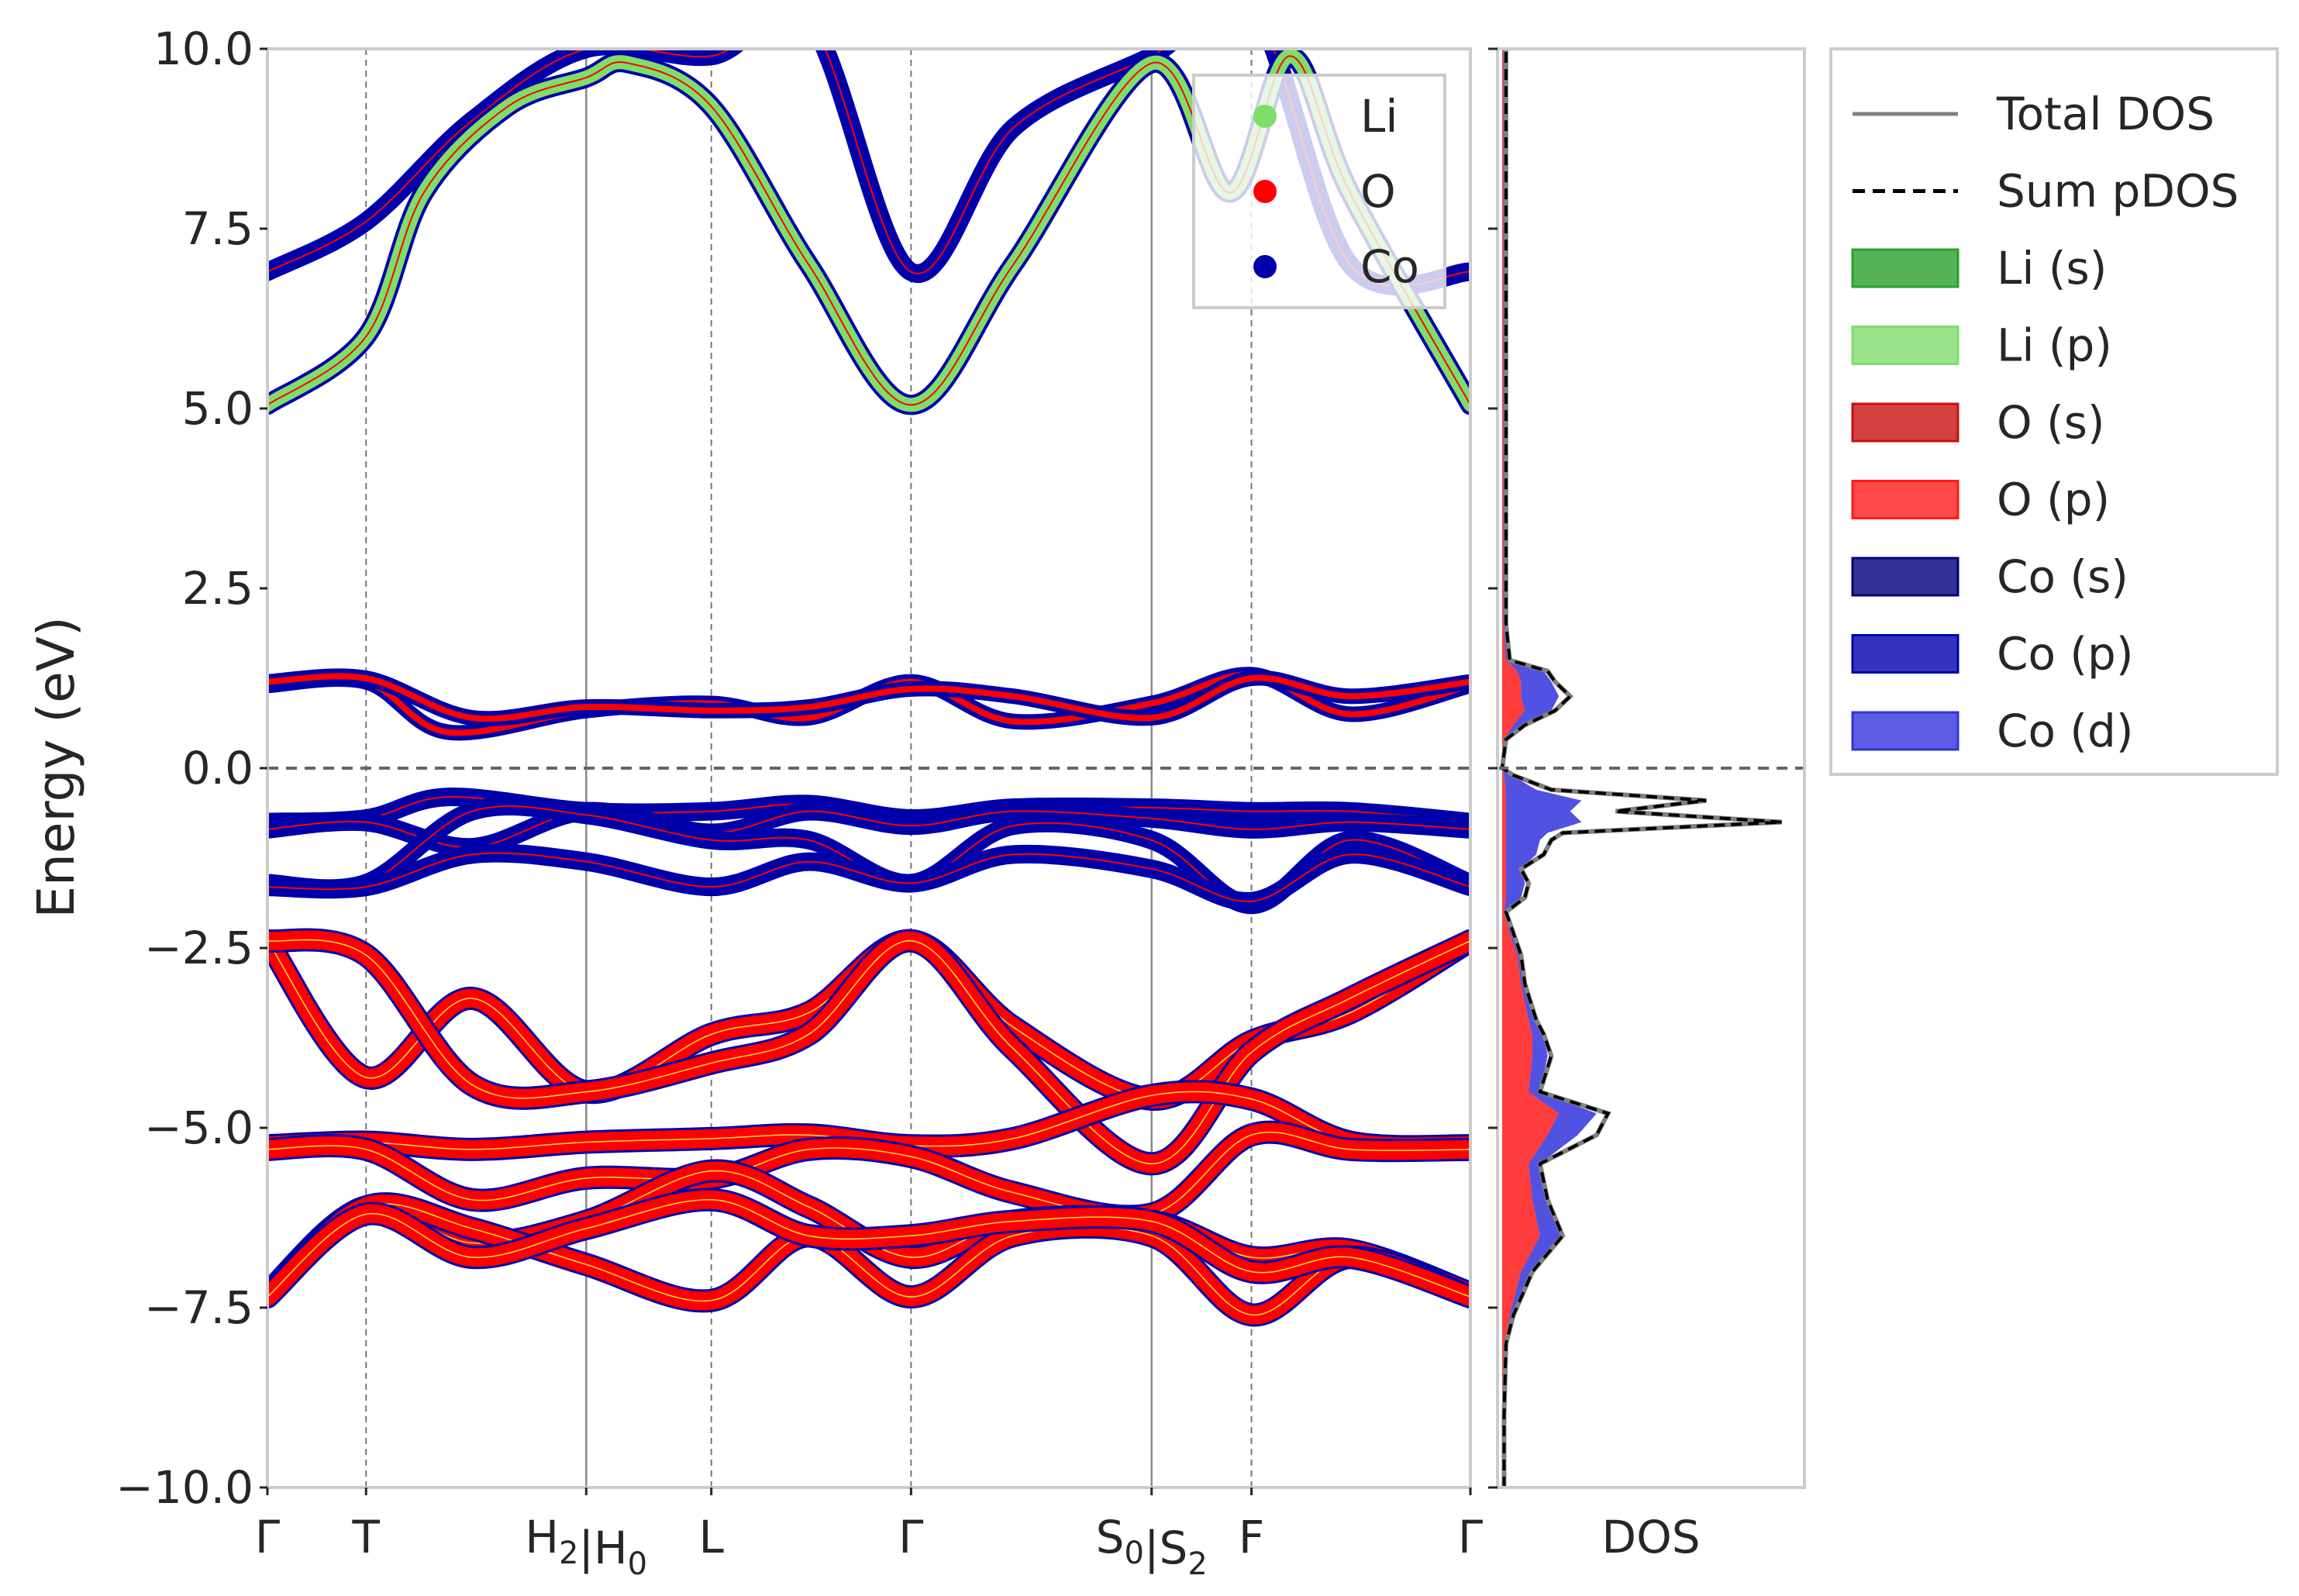 This screenshot has width=2299, height=1596. I want to click on y-axis-title: Energy (eV), so click(56, 767).